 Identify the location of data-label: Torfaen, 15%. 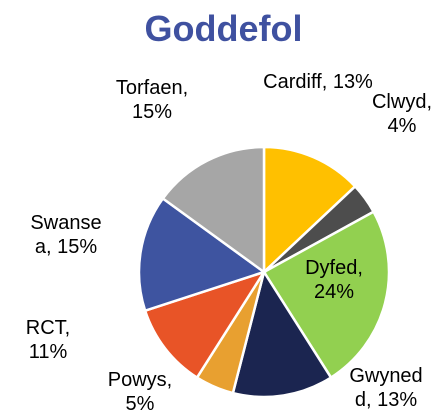
(152, 100).